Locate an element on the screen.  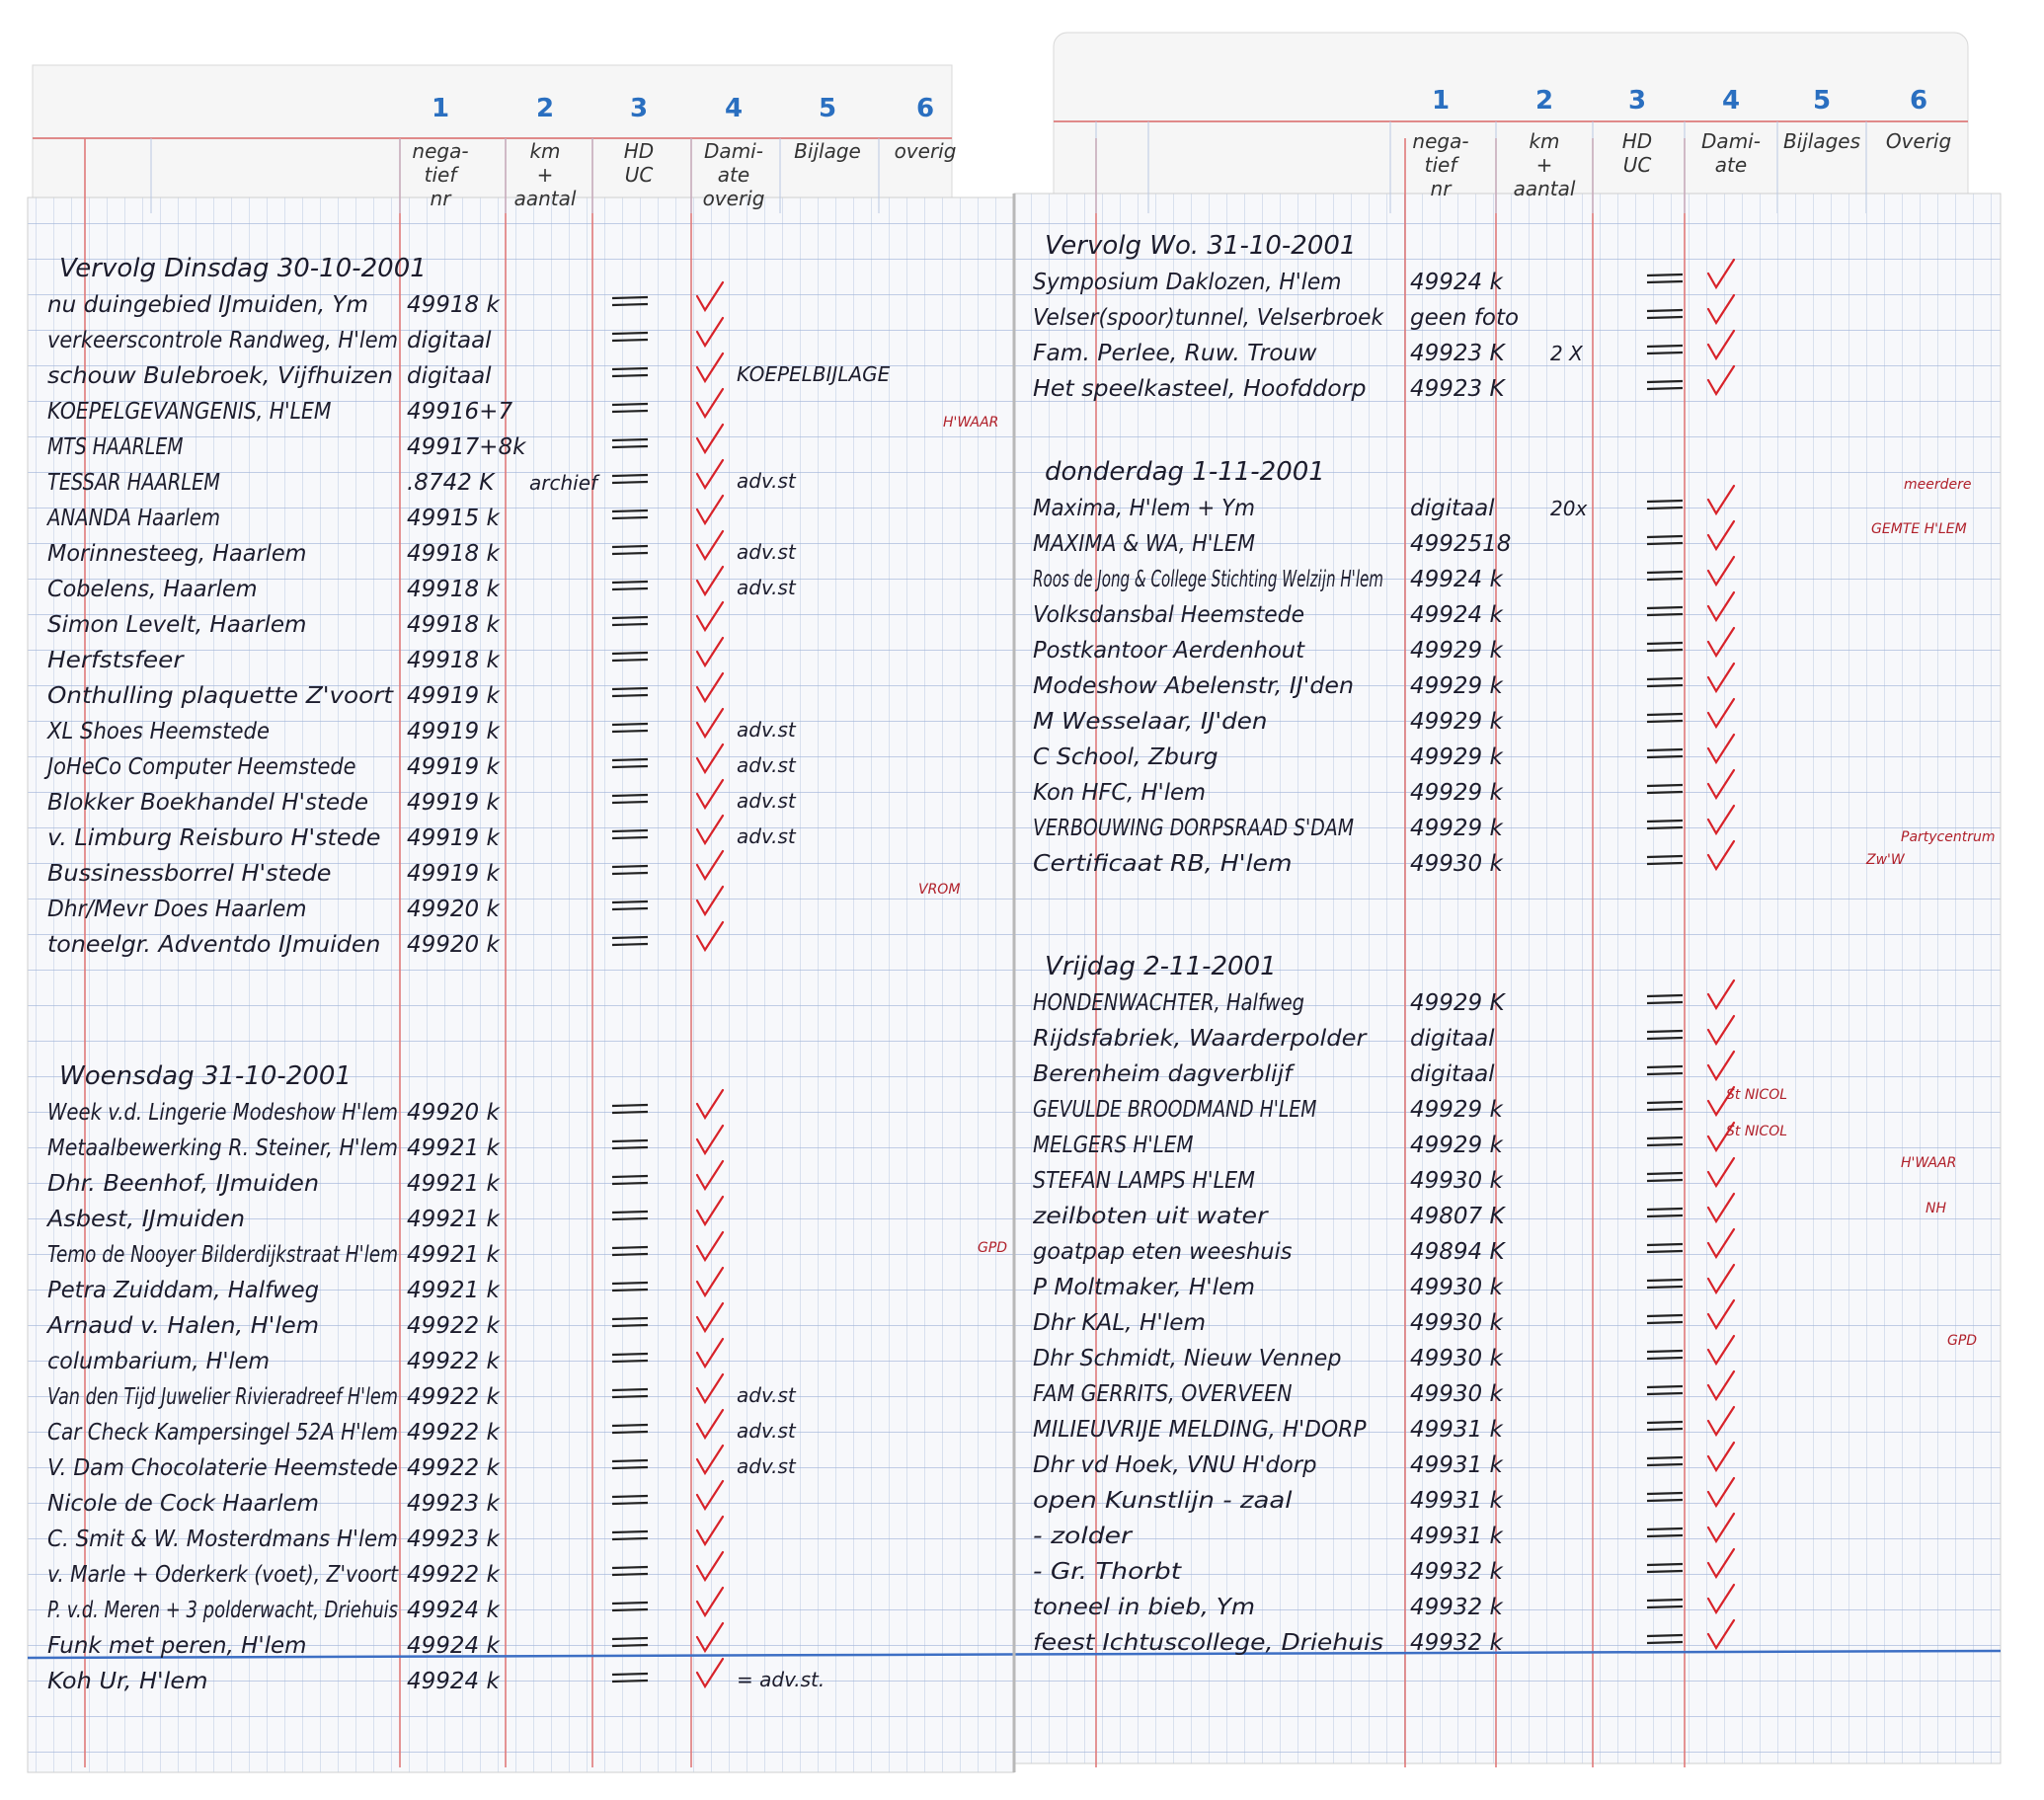
entry-text: Symposium Daklozen, H'lem is located at coordinates (1187, 282).